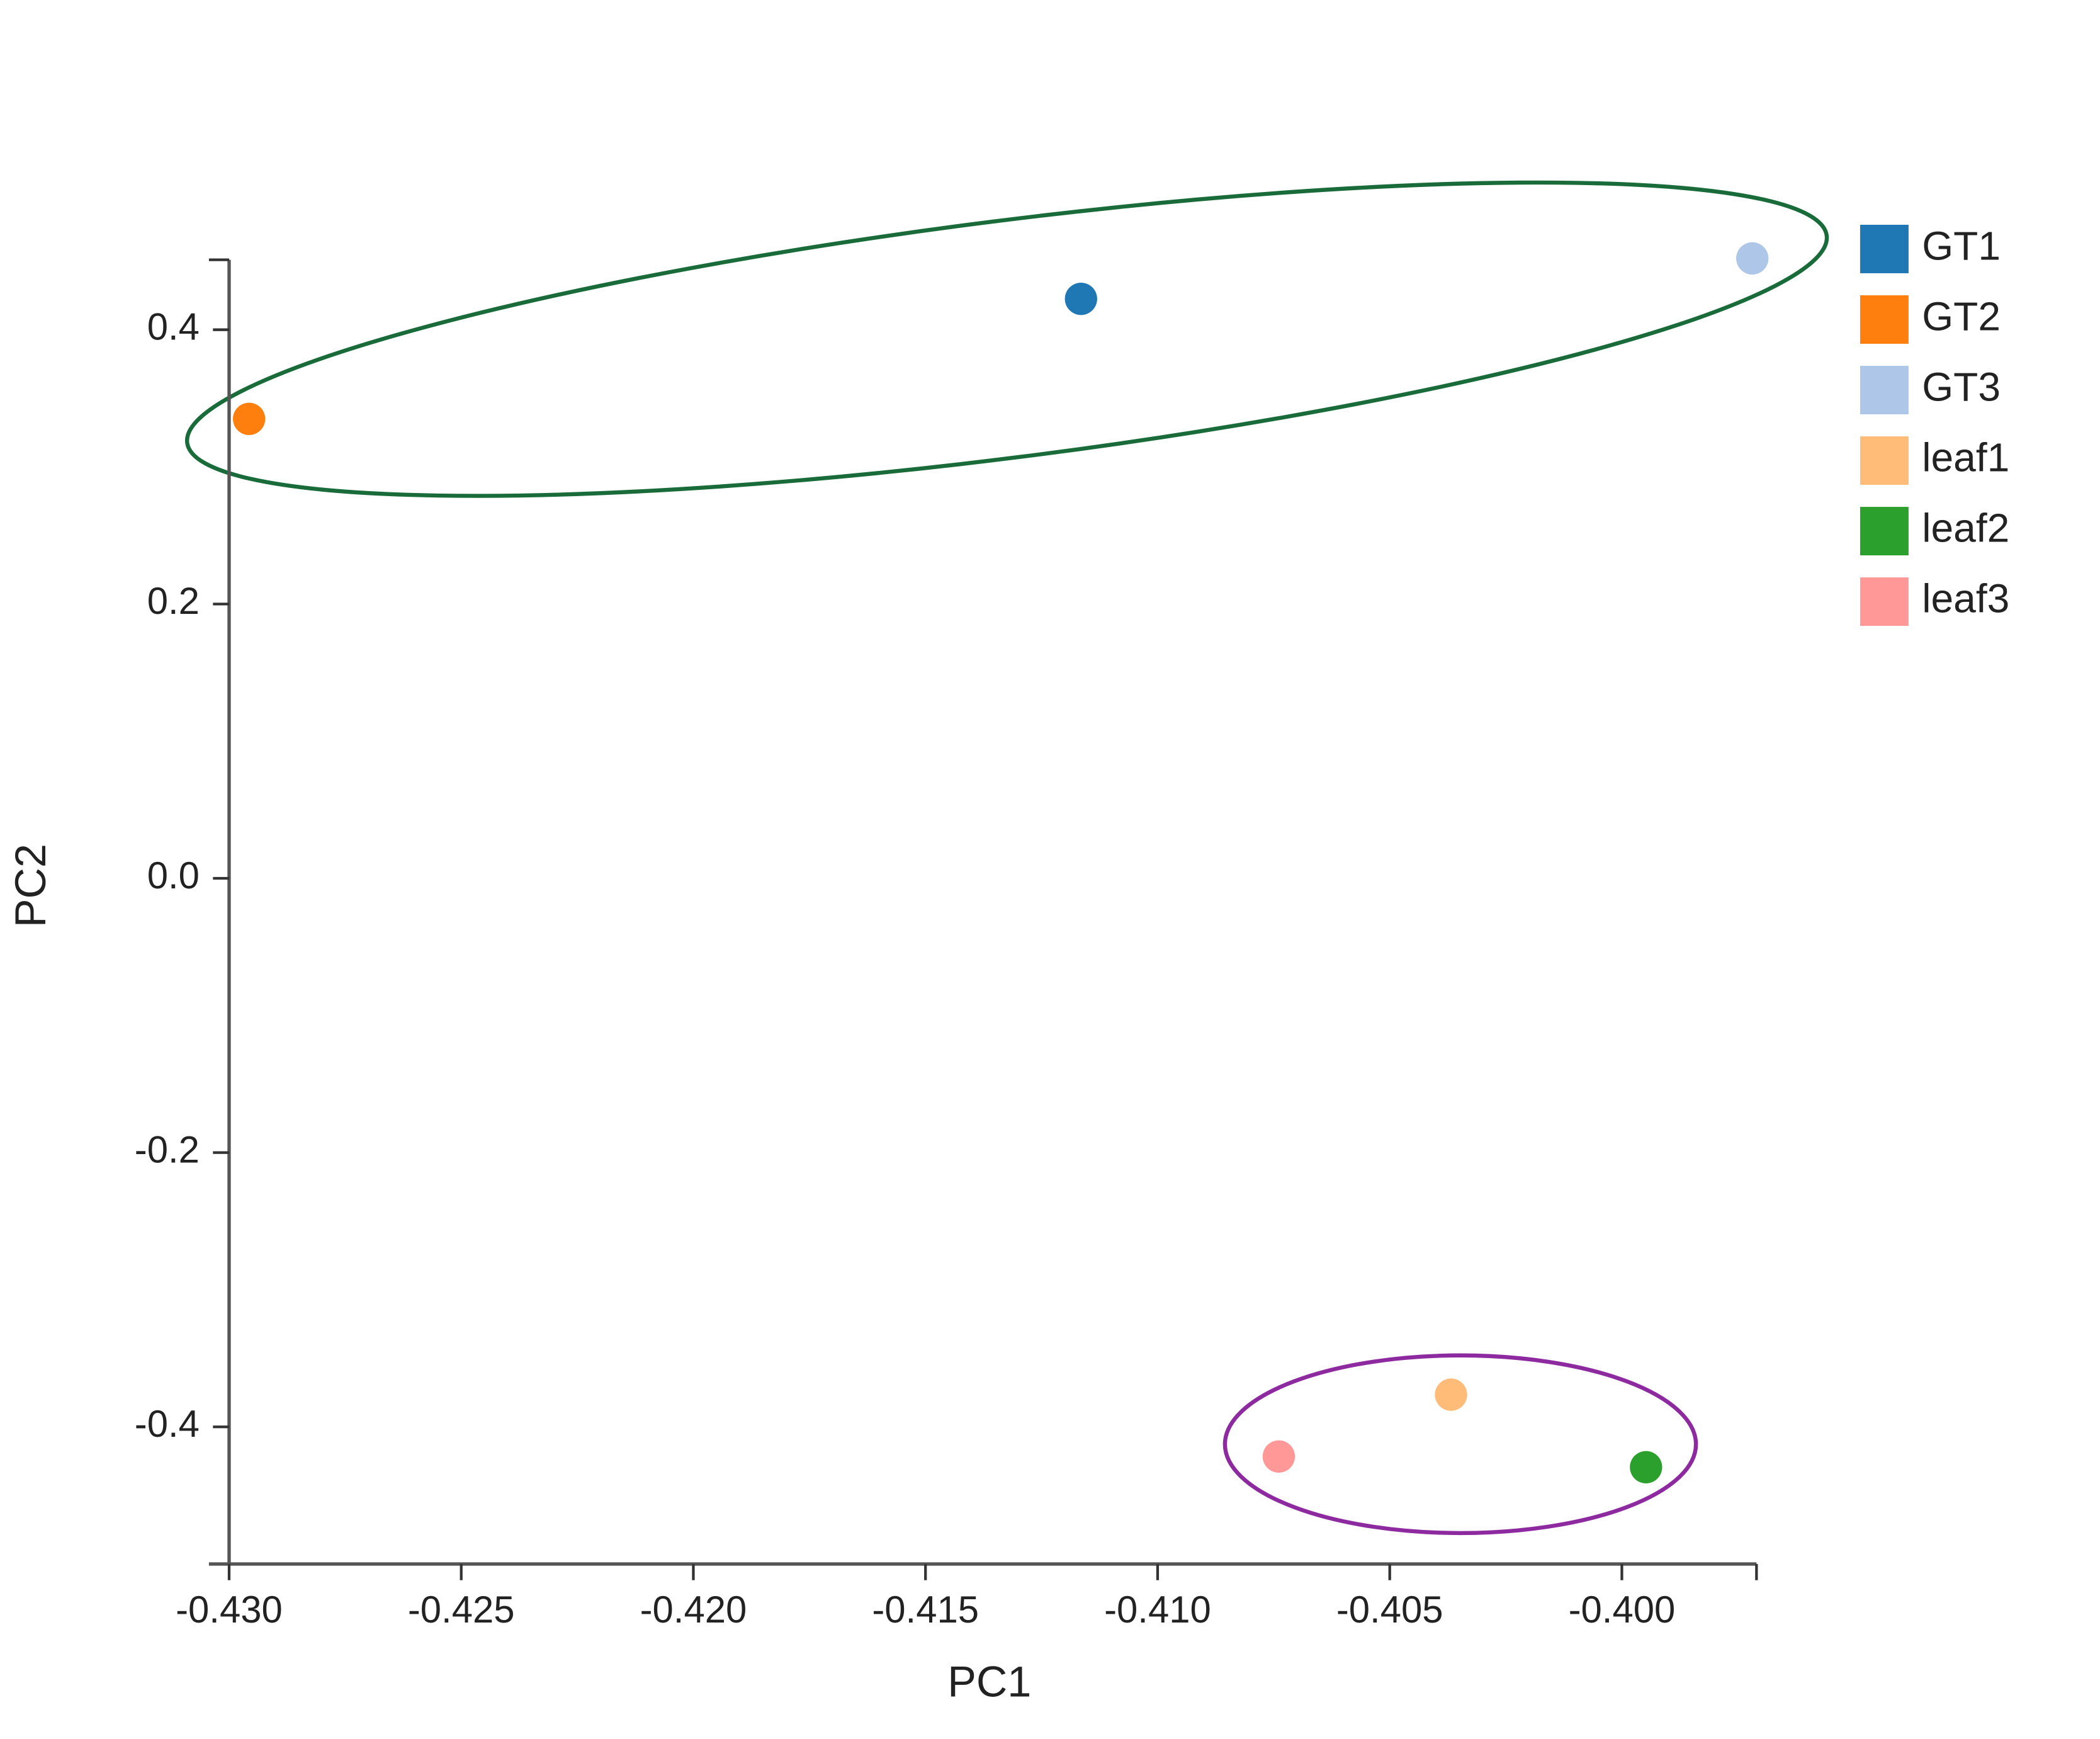  I want to click on y-tick-label: -0.2, so click(167, 1149).